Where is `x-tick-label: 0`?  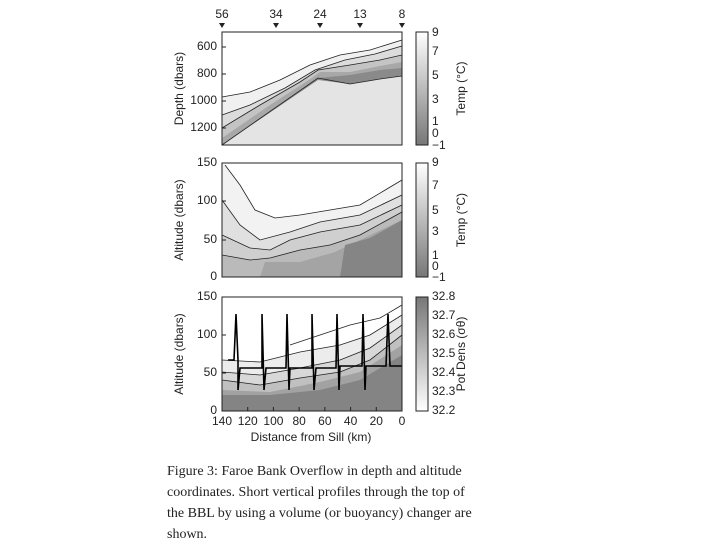 x-tick-label: 0 is located at coordinates (402, 421).